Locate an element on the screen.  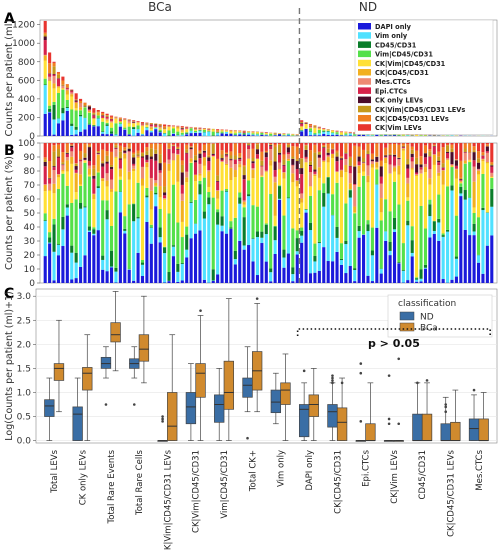
box is located at coordinates (87, 379).